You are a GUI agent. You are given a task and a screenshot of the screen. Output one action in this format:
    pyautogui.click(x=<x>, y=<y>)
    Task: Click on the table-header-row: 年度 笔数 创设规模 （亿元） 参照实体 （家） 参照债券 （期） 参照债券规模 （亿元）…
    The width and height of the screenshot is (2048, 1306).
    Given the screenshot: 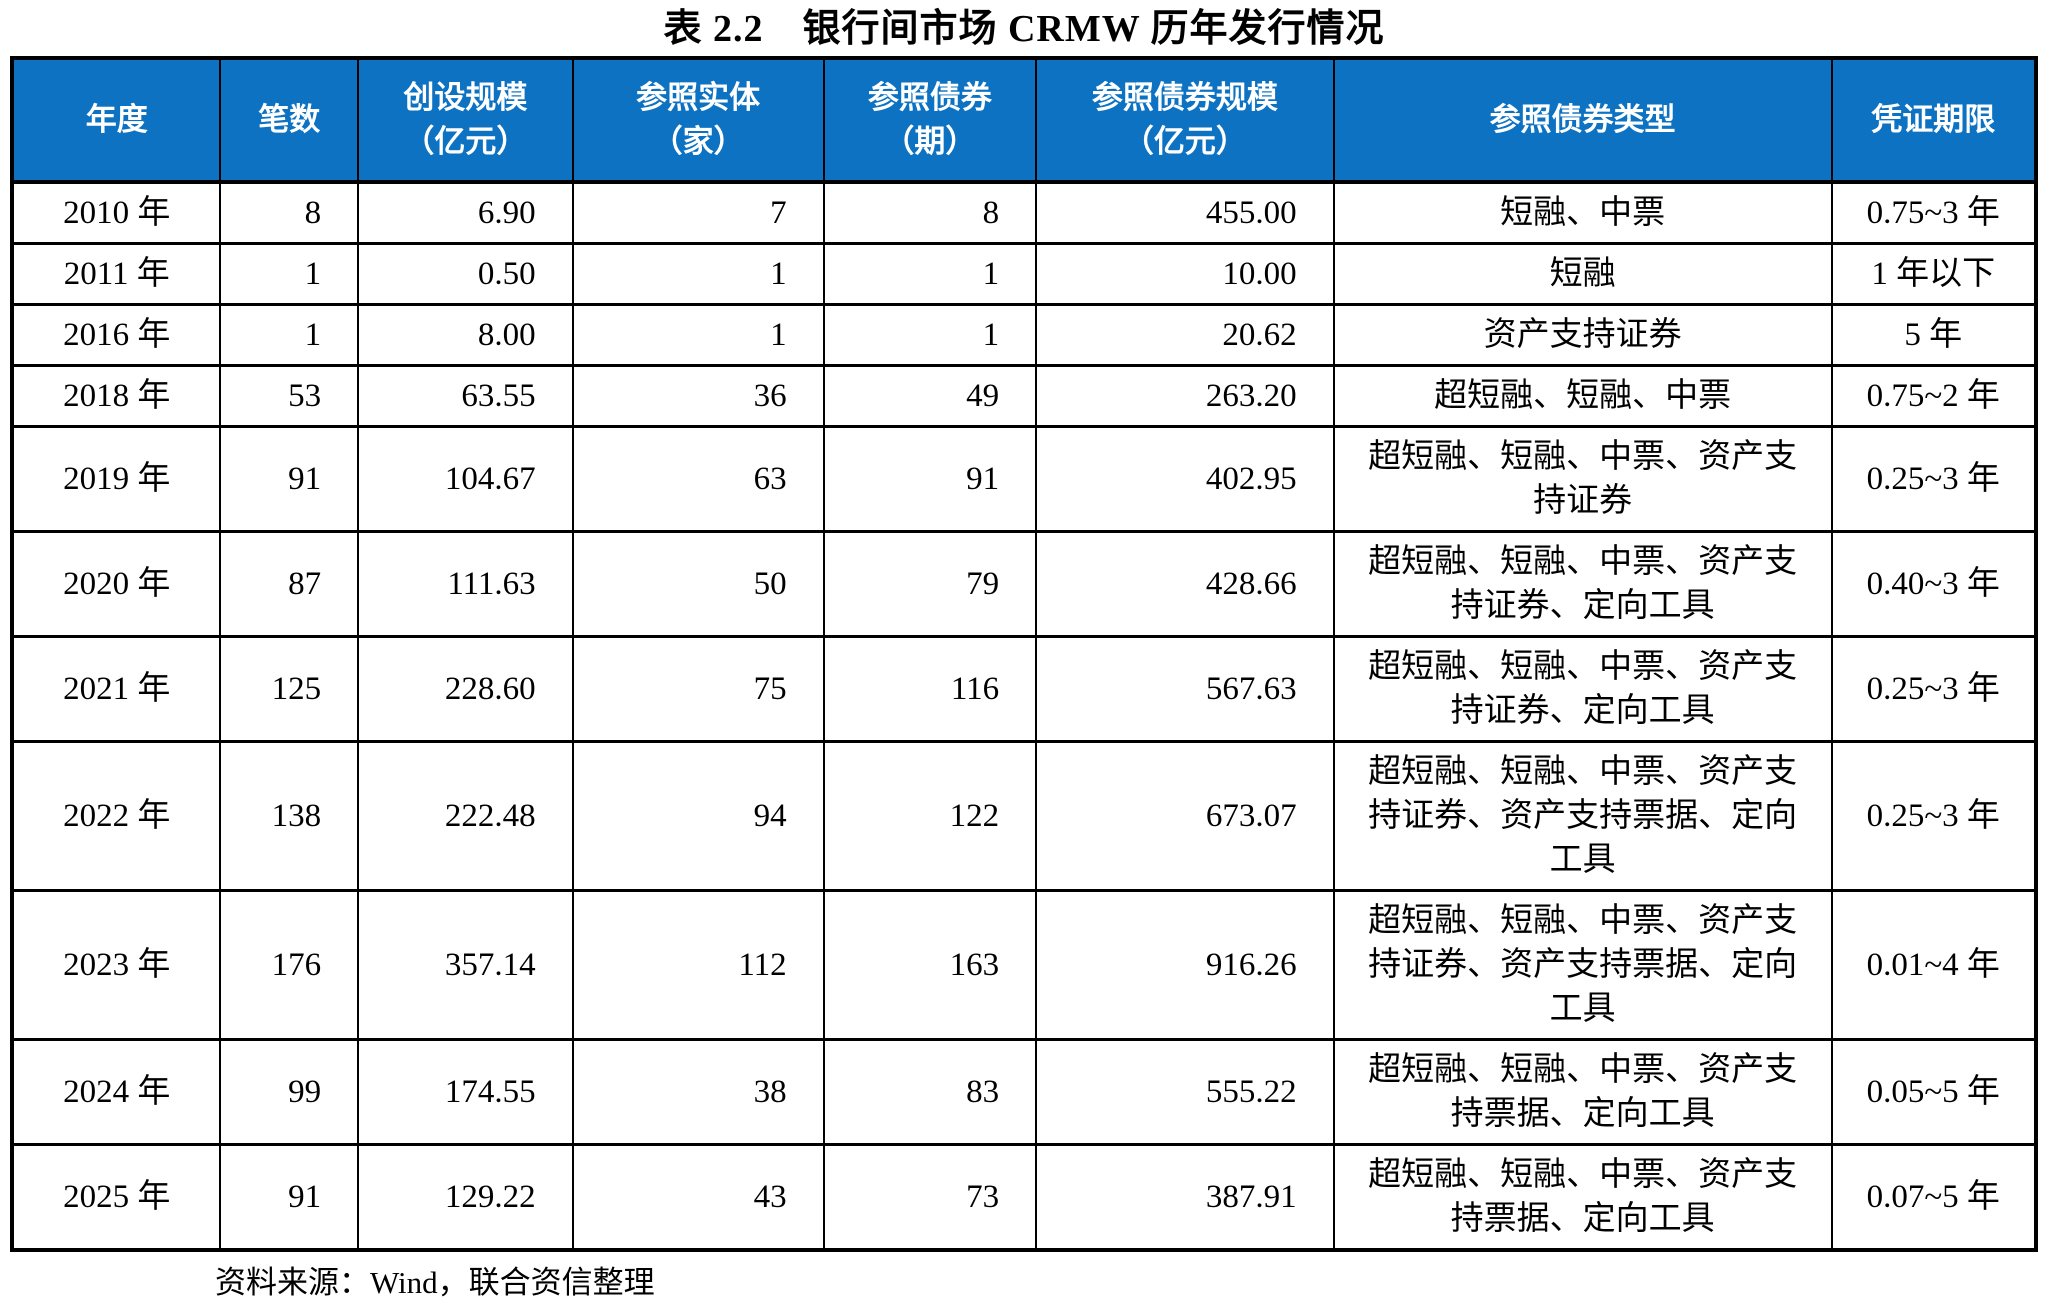 What is the action you would take?
    pyautogui.click(x=1024, y=121)
    